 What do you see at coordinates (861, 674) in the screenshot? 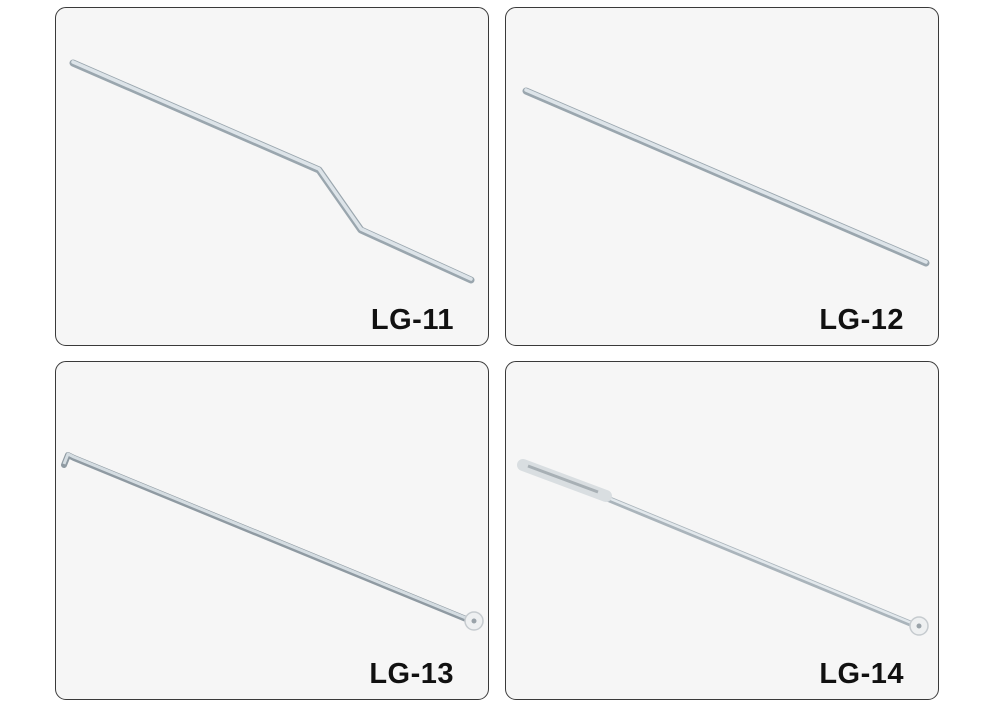
I see `product-label: LG-14` at bounding box center [861, 674].